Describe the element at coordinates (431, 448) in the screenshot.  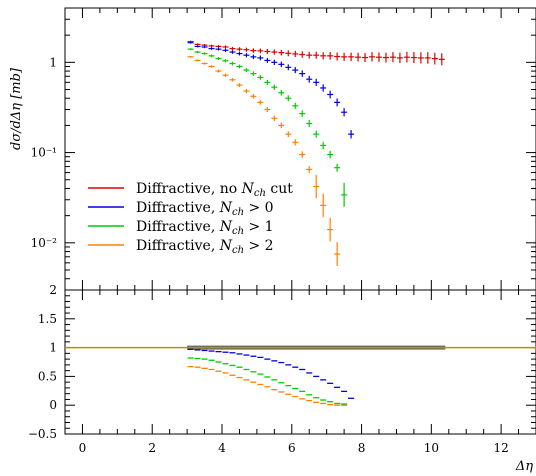
I see `x-tick-label: 10` at that location.